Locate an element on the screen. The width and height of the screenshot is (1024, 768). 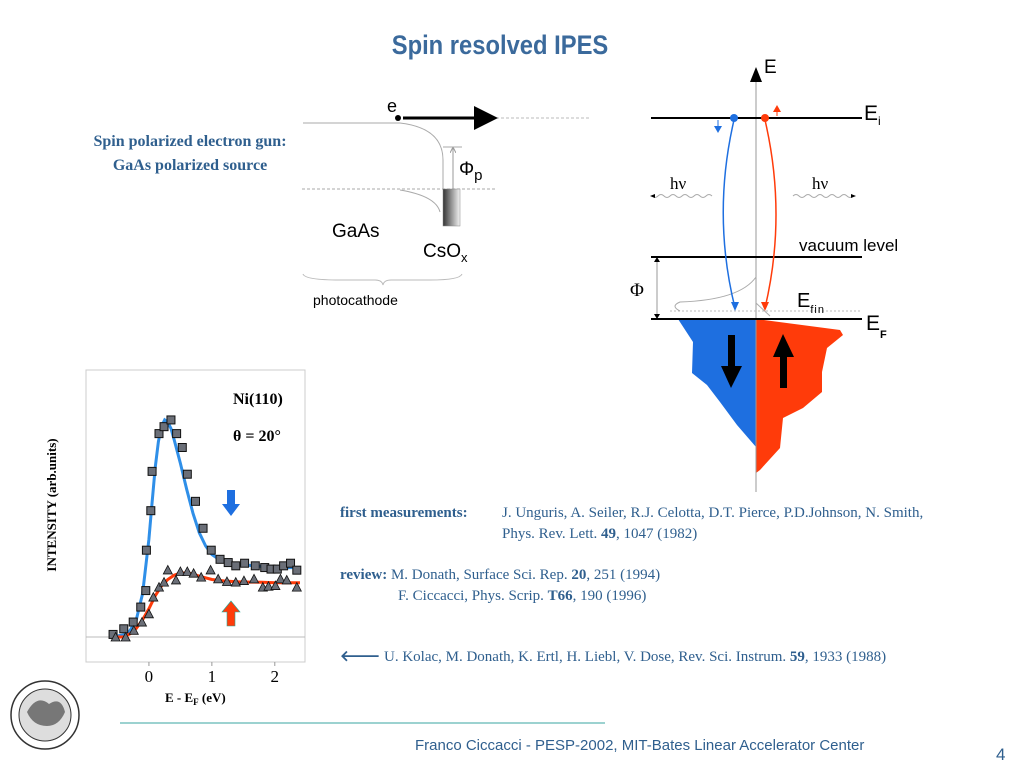
ef-label: EF is located at coordinates (876, 326).